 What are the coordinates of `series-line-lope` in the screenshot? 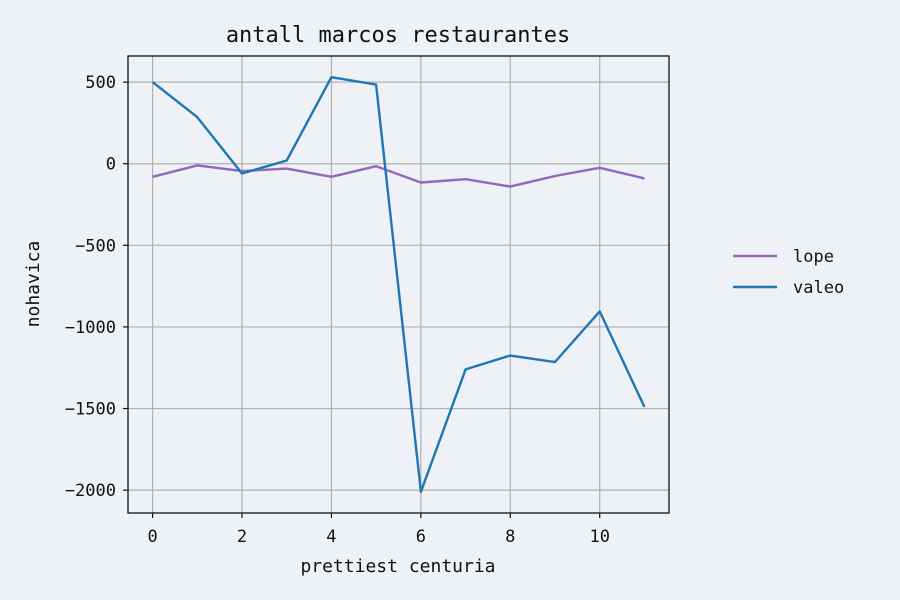 It's located at (398, 176).